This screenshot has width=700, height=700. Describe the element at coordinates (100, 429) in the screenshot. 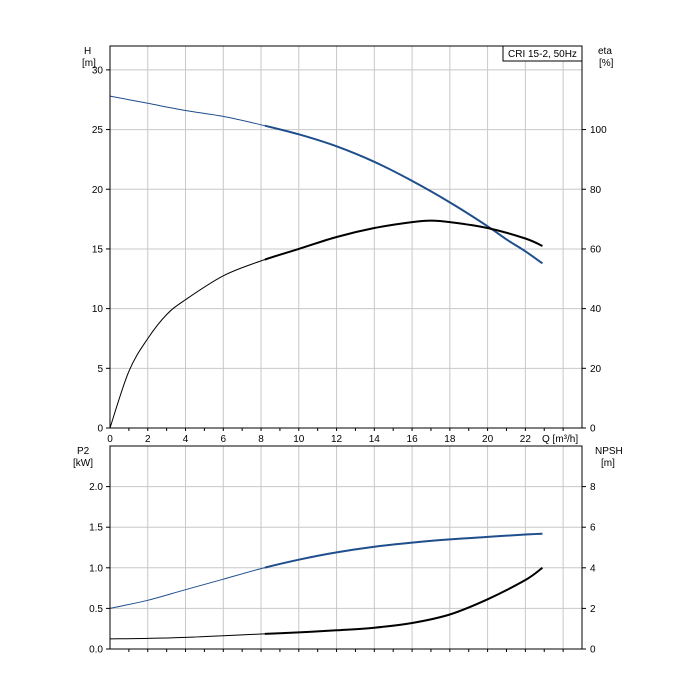

I see `left-tick-label: 0` at that location.